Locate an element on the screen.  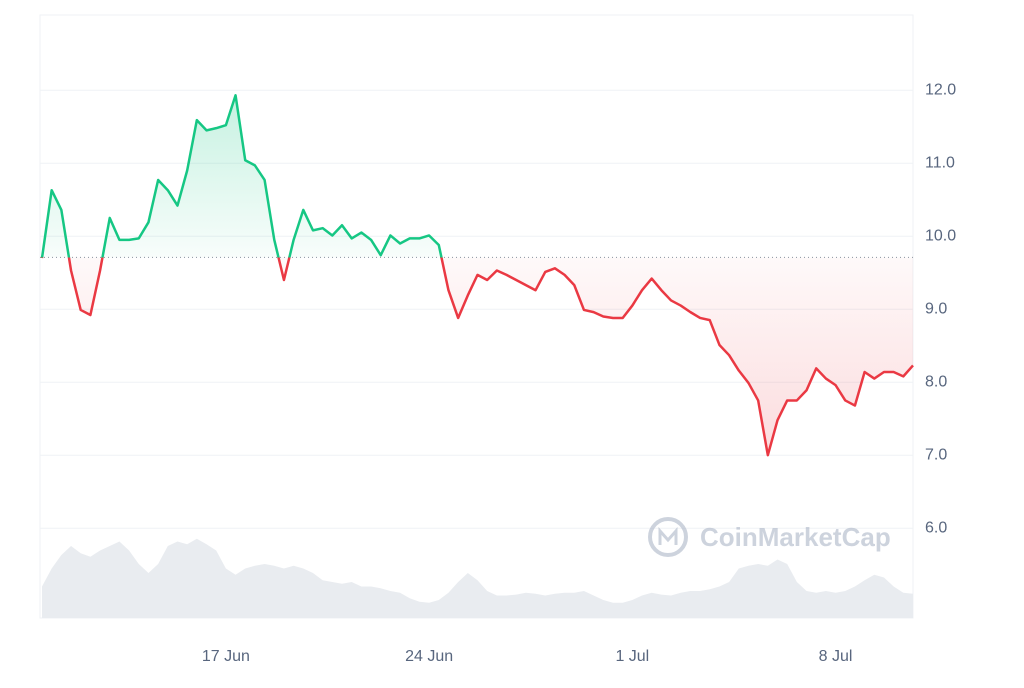
x-tick-label: 24 Jun is located at coordinates (429, 656).